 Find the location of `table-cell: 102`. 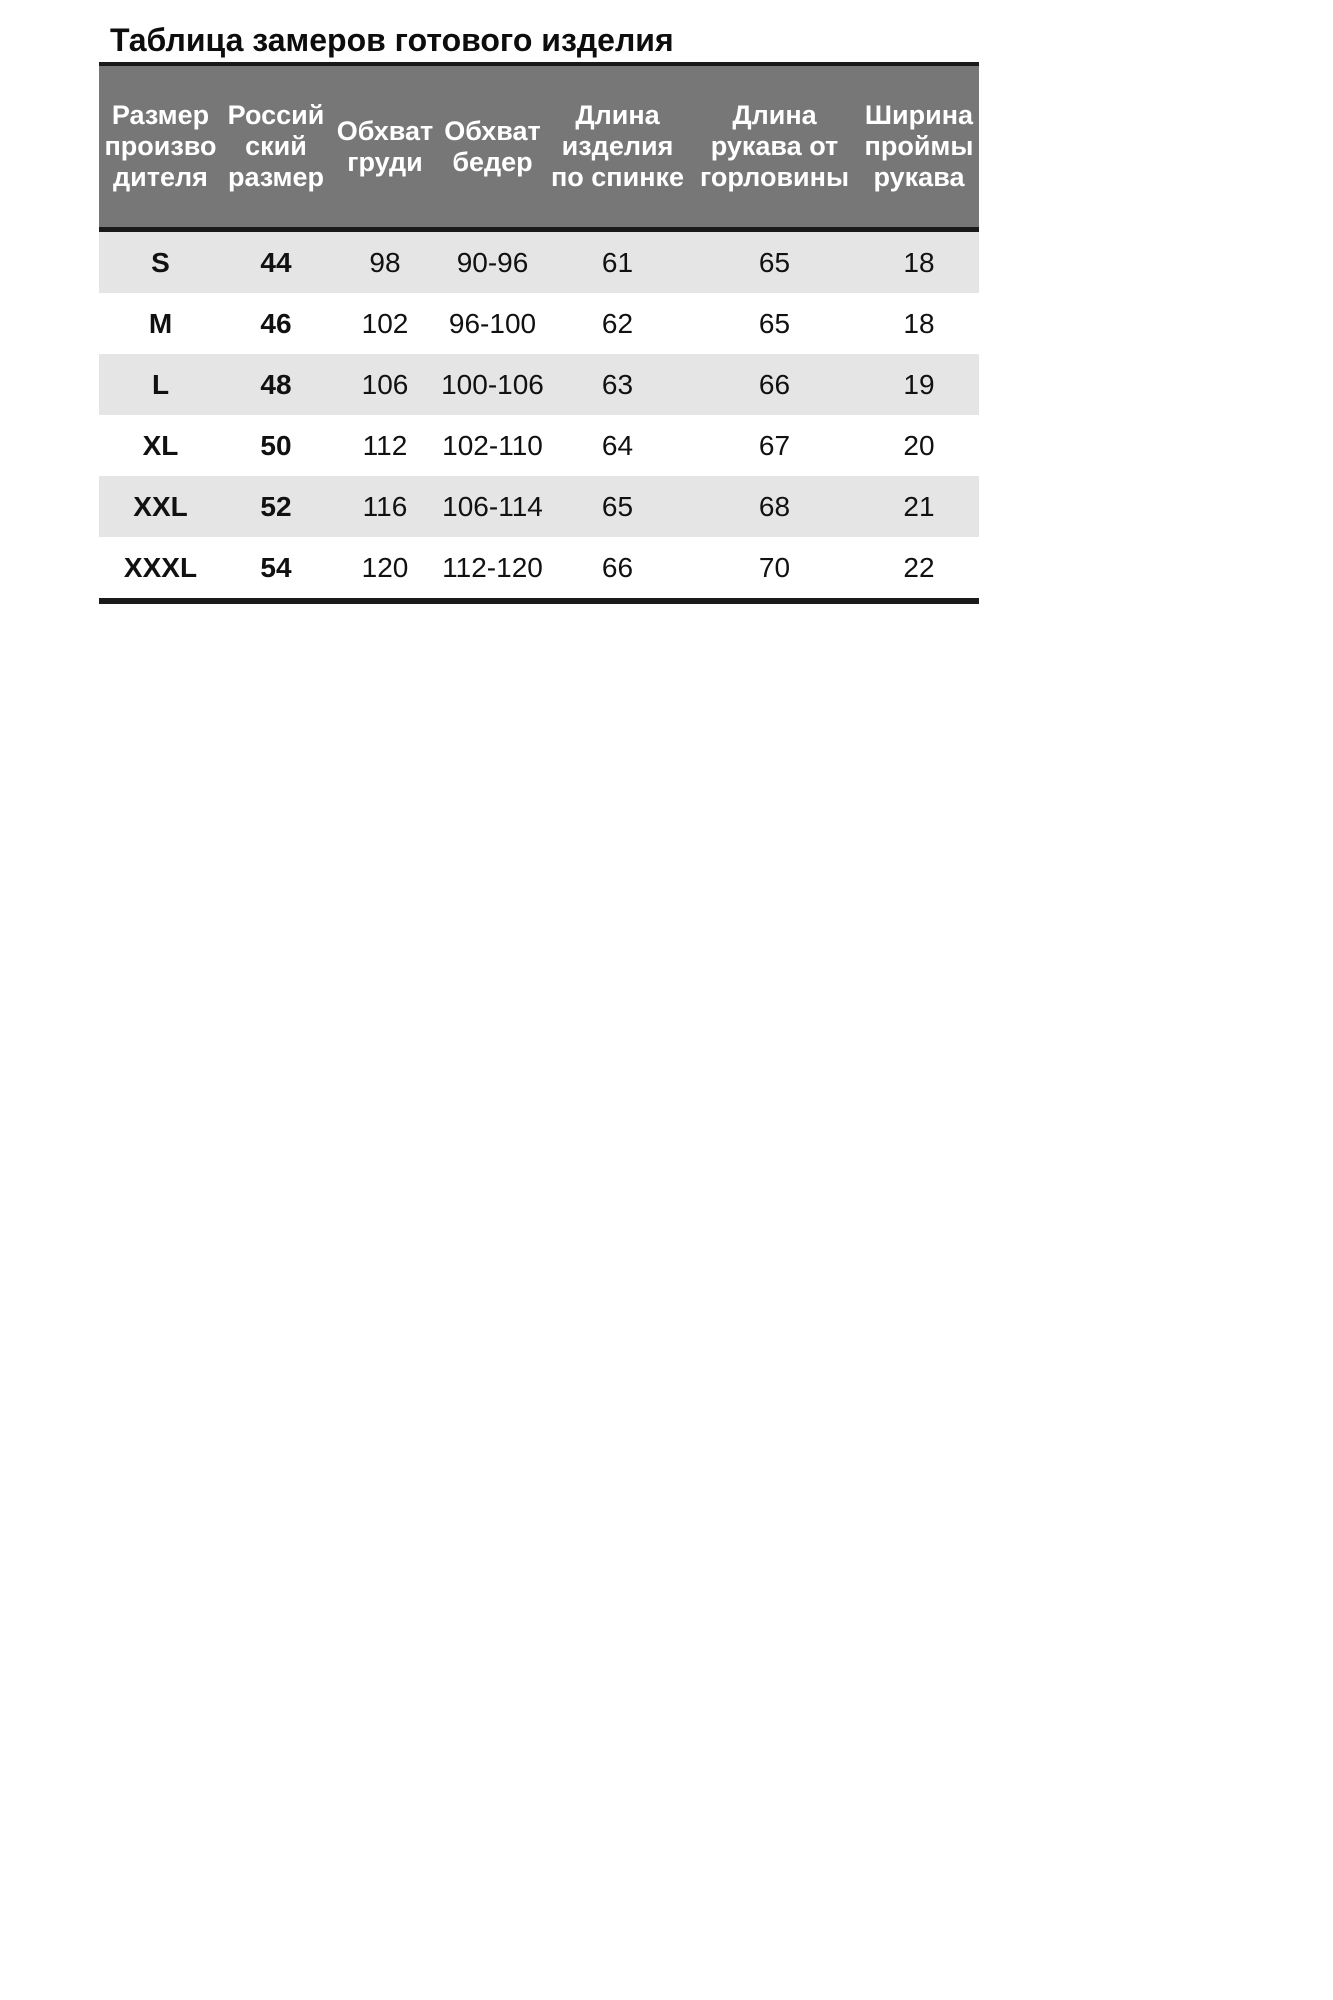

table-cell: 102 is located at coordinates (385, 323).